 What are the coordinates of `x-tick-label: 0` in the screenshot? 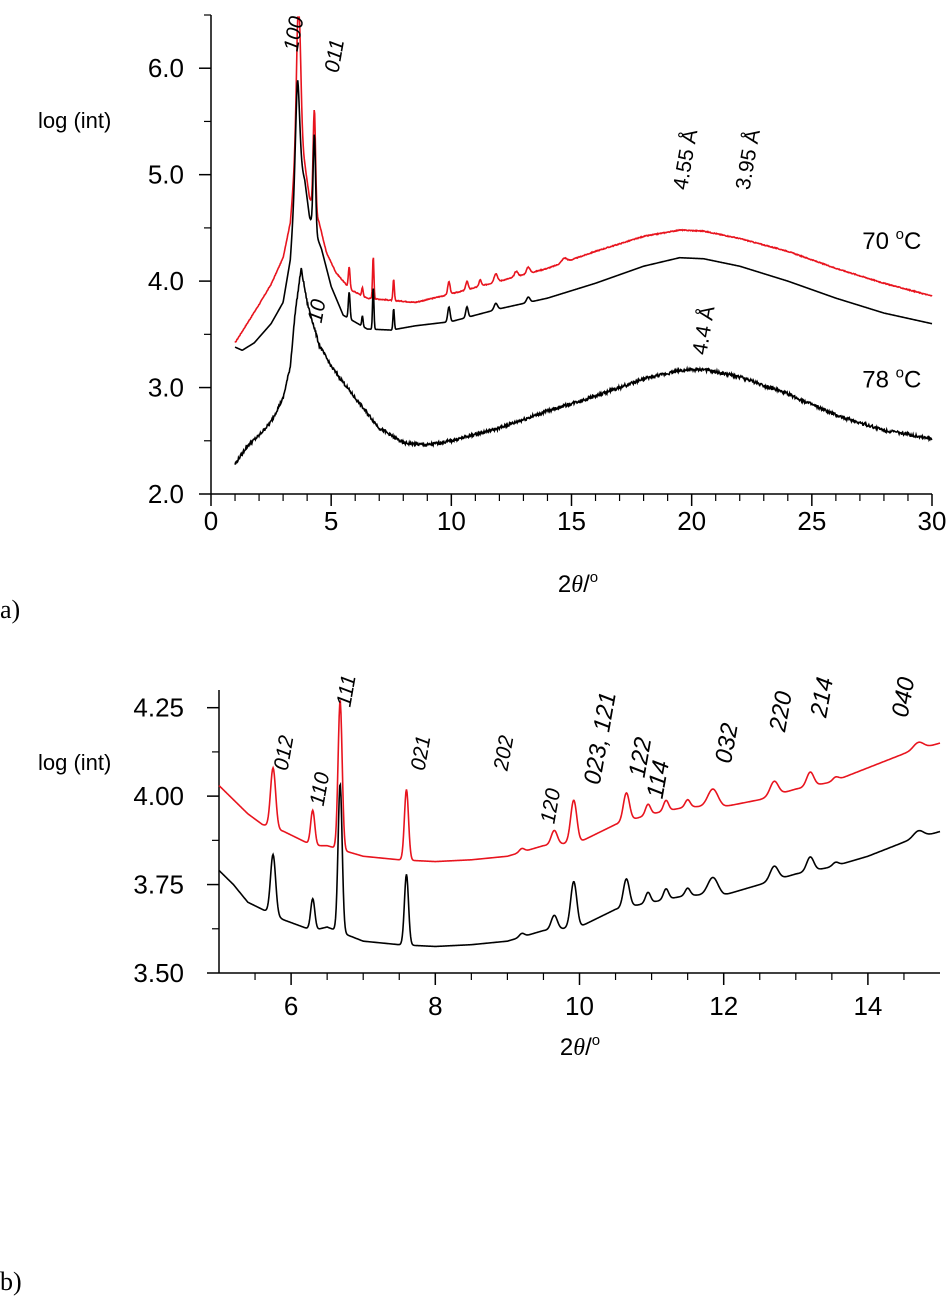 It's located at (211, 521).